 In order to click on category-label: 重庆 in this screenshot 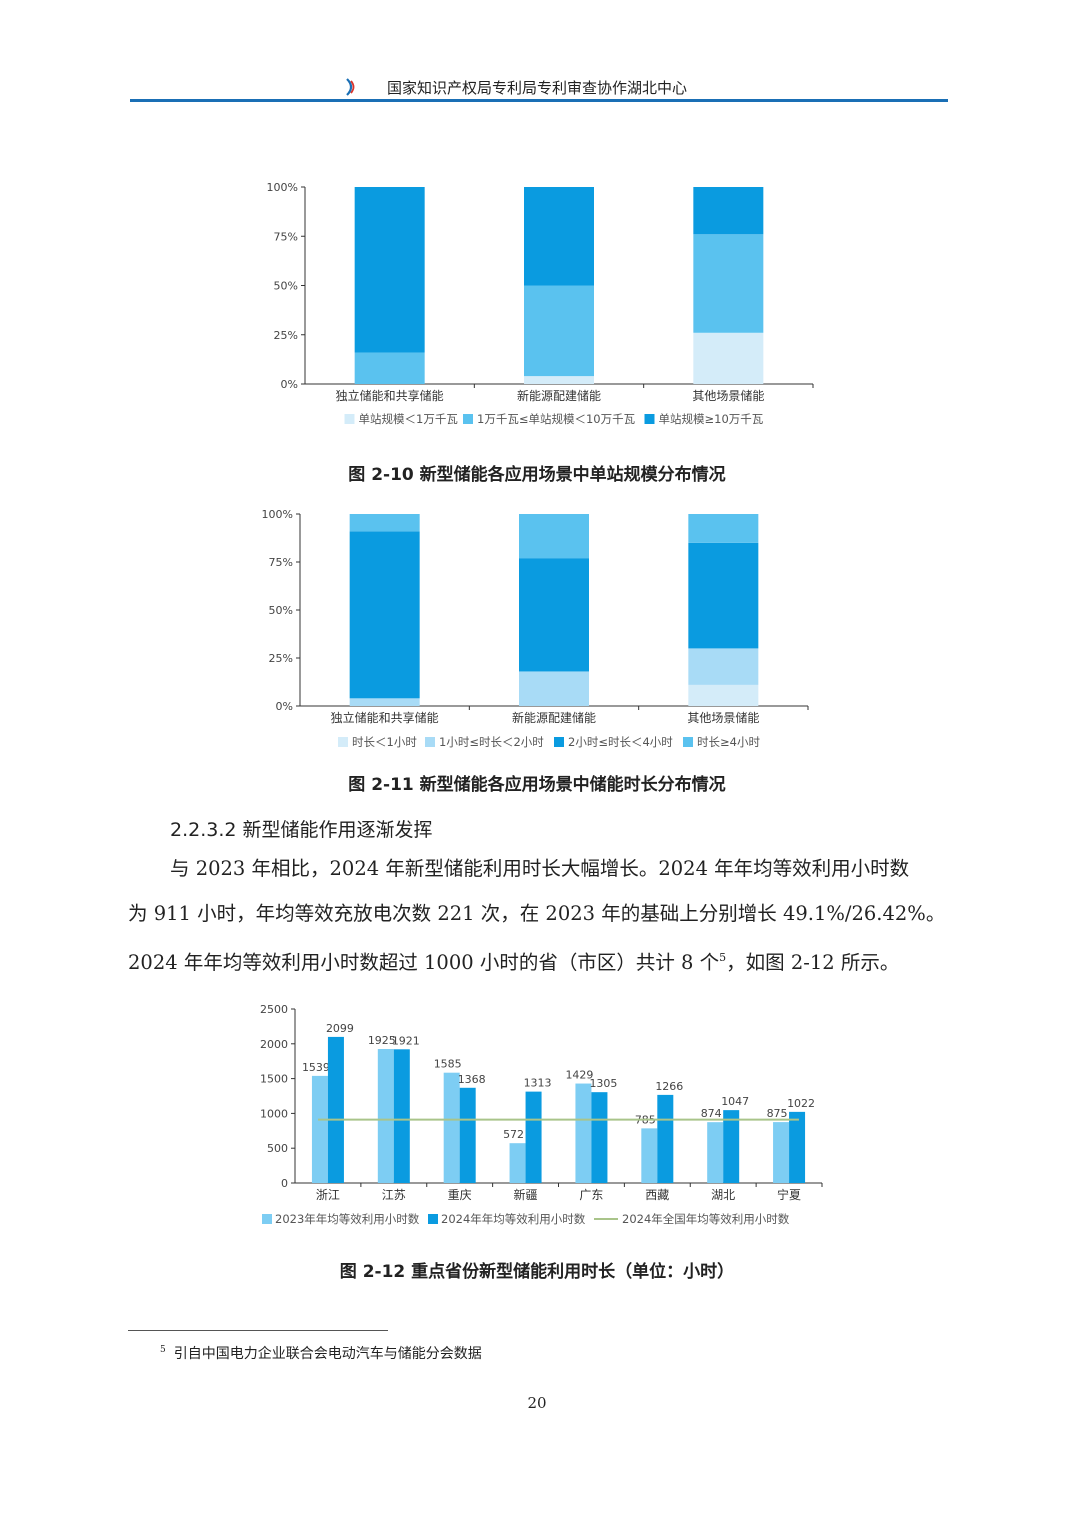, I will do `click(460, 1195)`.